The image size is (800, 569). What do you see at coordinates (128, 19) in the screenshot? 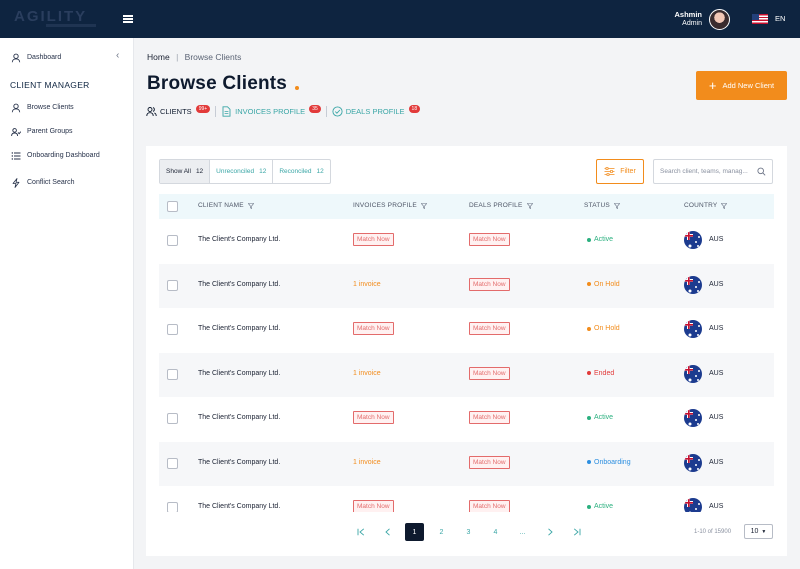
I see `menu-icon` at bounding box center [128, 19].